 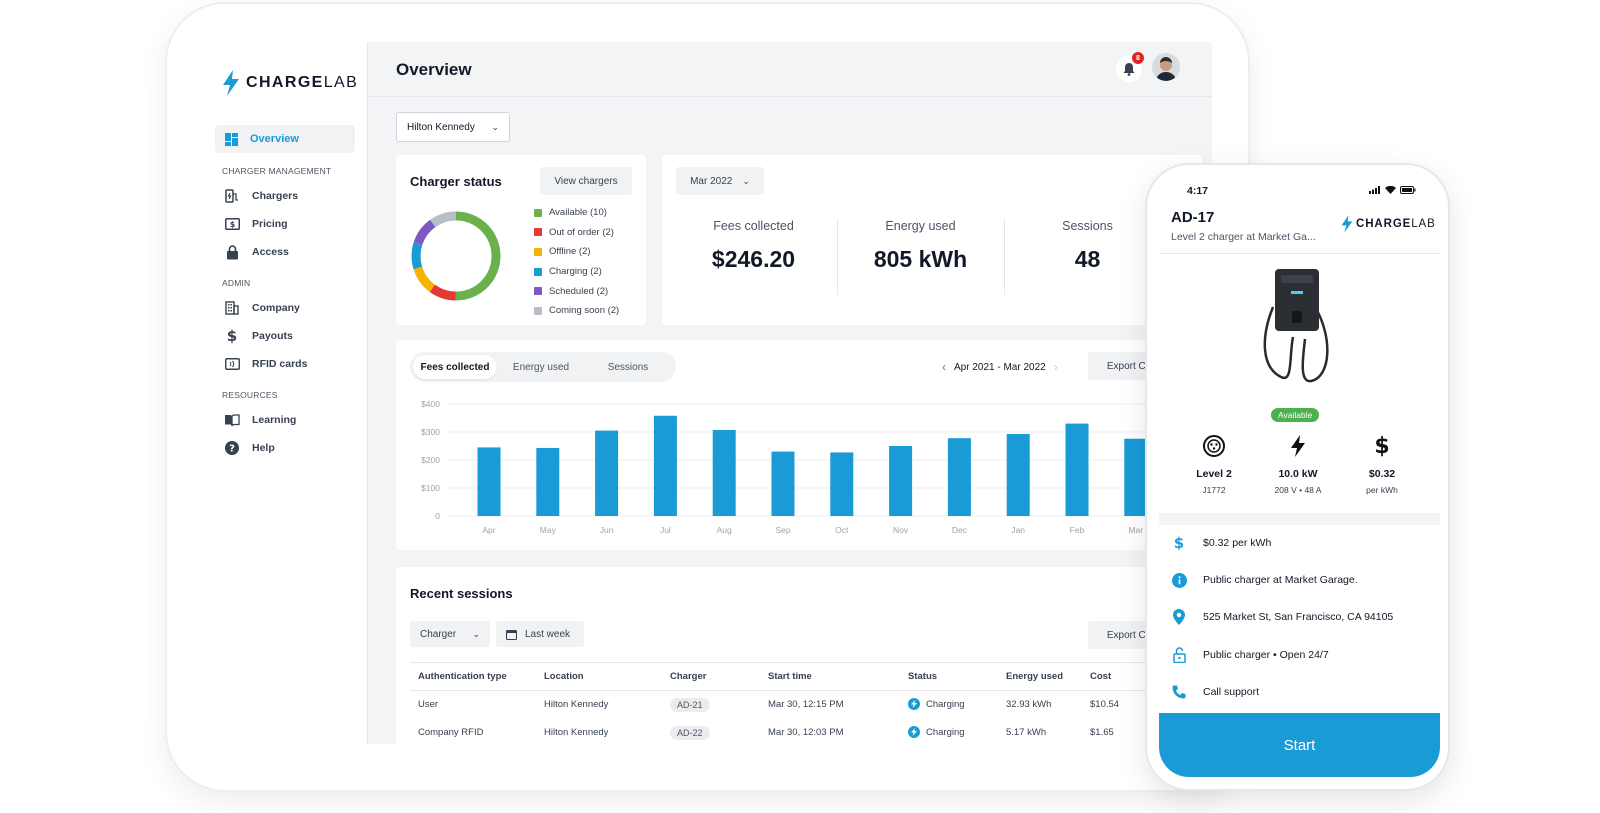 I want to click on sidebar-item-company: Company, so click(x=262, y=308).